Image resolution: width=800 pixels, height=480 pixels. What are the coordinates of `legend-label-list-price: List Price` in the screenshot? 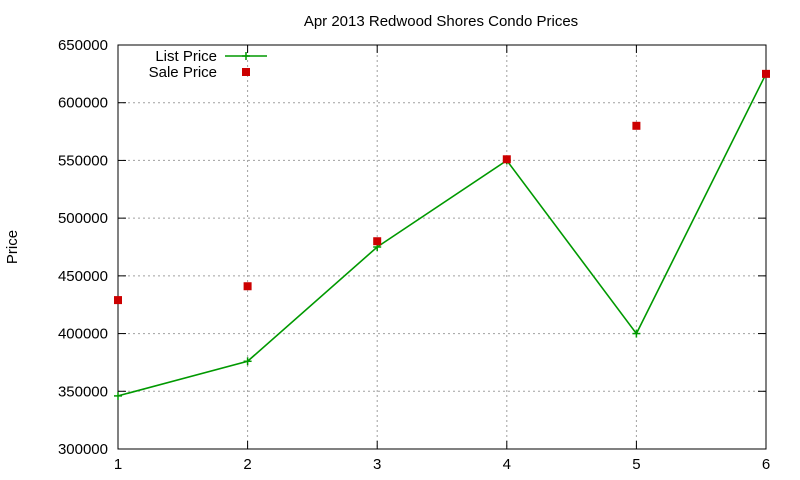 It's located at (186, 56).